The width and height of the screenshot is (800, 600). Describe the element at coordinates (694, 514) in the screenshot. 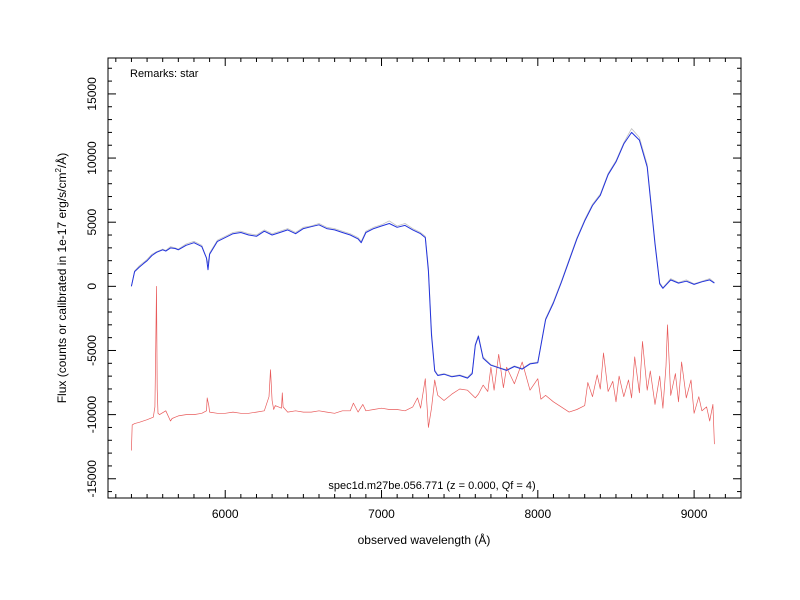

I see `x-tick-label: 9000` at that location.